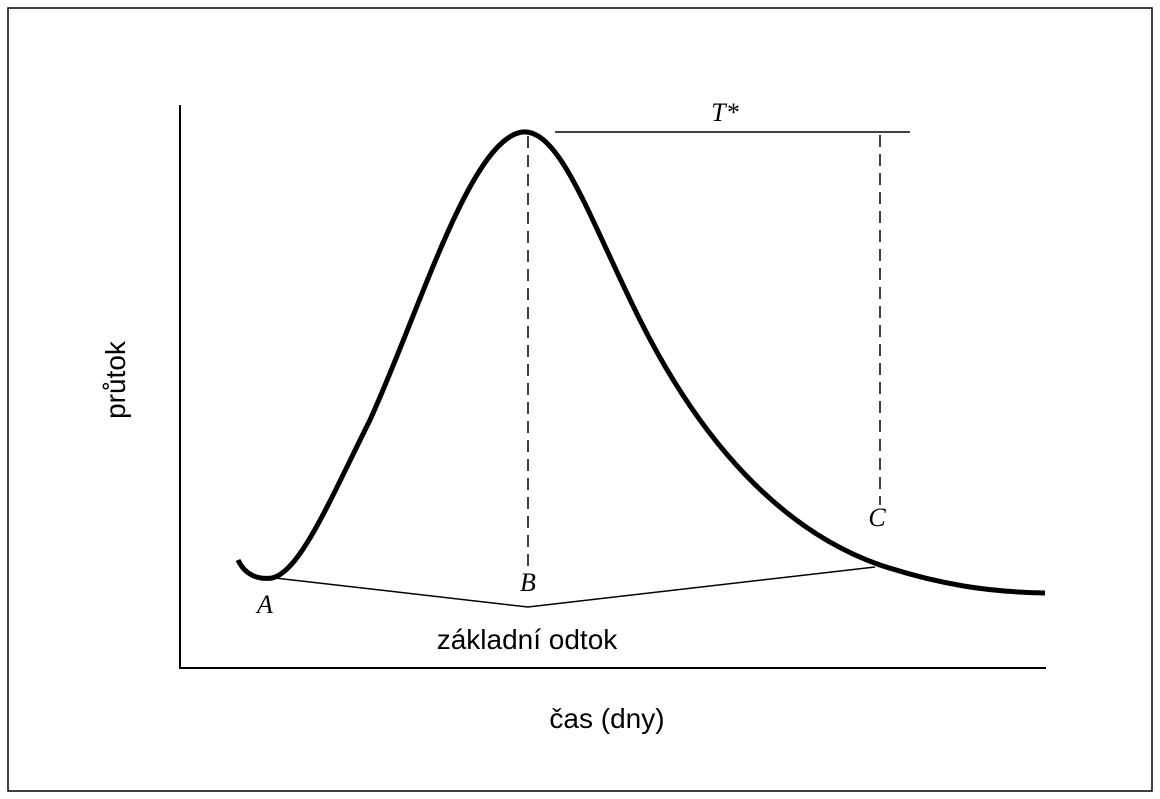 Image resolution: width=1160 pixels, height=799 pixels. Describe the element at coordinates (724, 112) in the screenshot. I see `duration-label: T*` at that location.